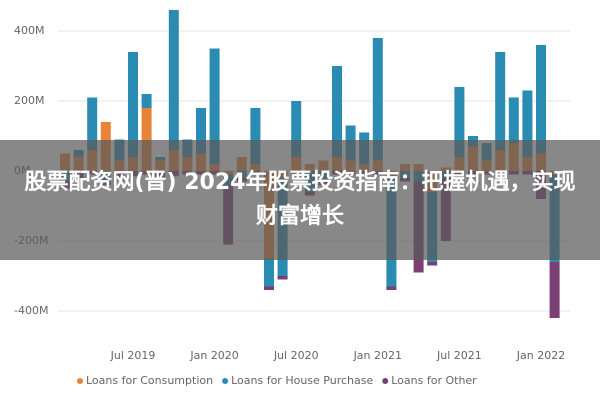 The image size is (600, 400). I want to click on legend-label: Loans for Other, so click(434, 380).